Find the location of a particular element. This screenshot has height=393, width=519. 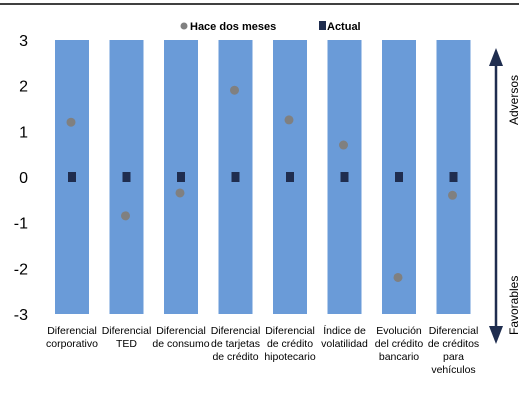

y-tick-label: -3 is located at coordinates (21, 315).